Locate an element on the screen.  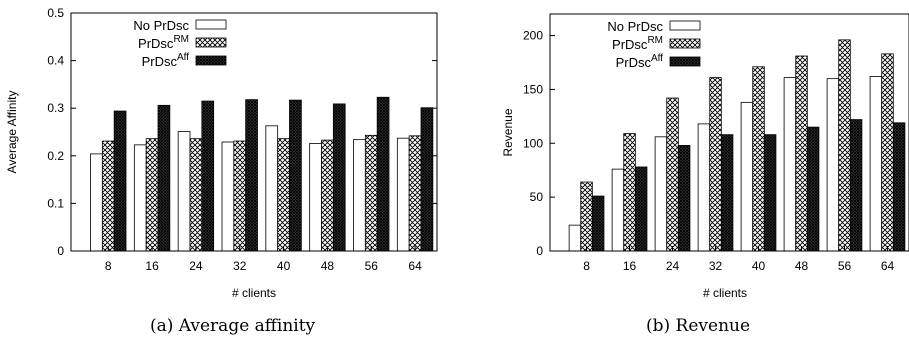
y-tick-label: 0.4 is located at coordinates (55, 61).